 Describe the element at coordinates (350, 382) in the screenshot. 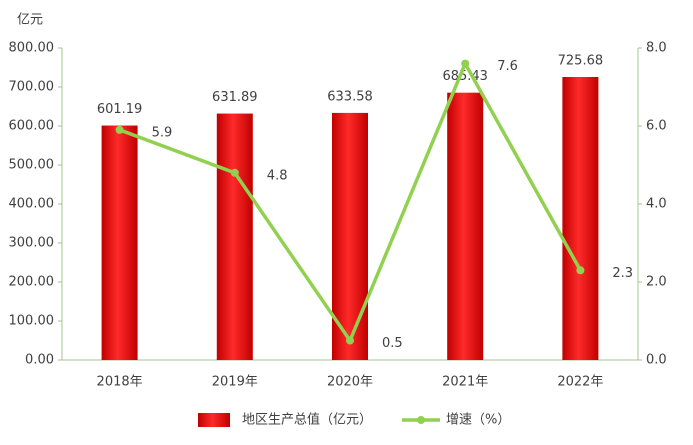

I see `x-tick-label: 2020年` at that location.